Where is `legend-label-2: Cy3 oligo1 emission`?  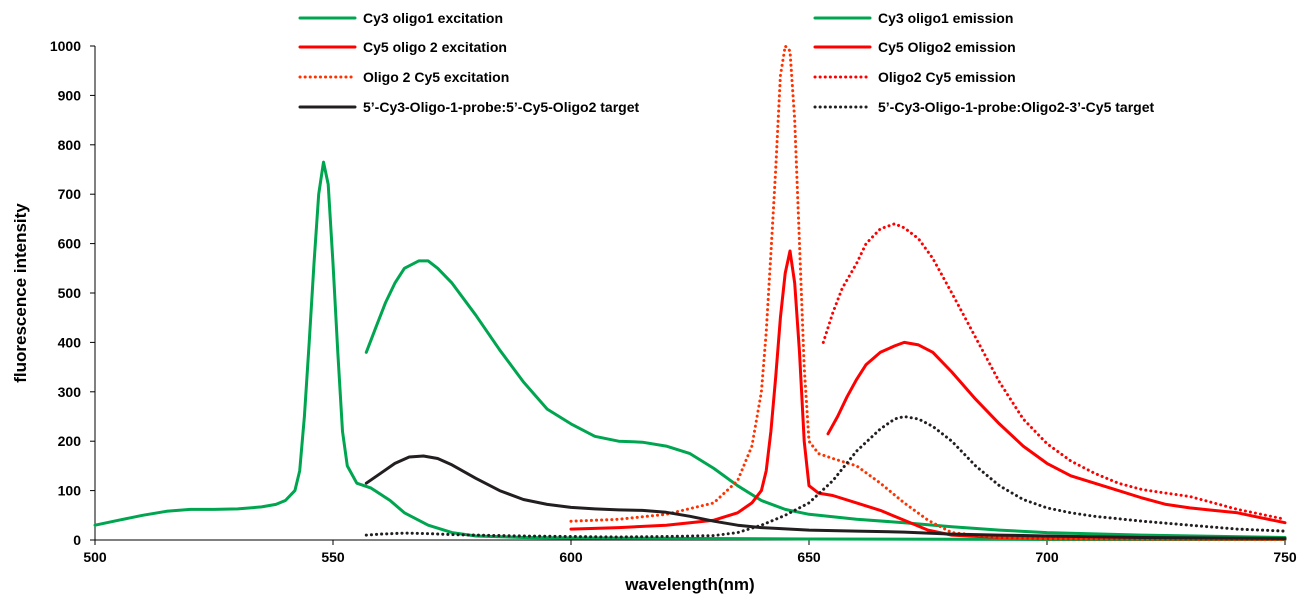
legend-label-2: Cy3 oligo1 emission is located at coordinates (945, 18).